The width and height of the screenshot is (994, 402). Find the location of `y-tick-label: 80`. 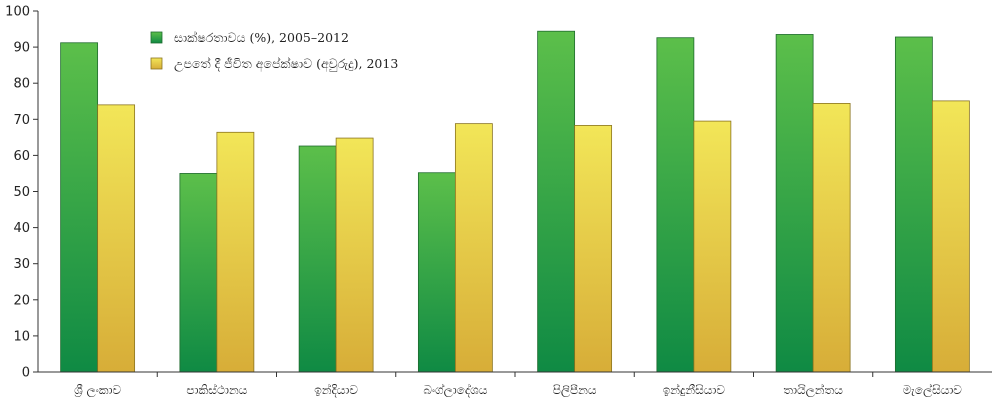

y-tick-label: 80 is located at coordinates (21, 84).